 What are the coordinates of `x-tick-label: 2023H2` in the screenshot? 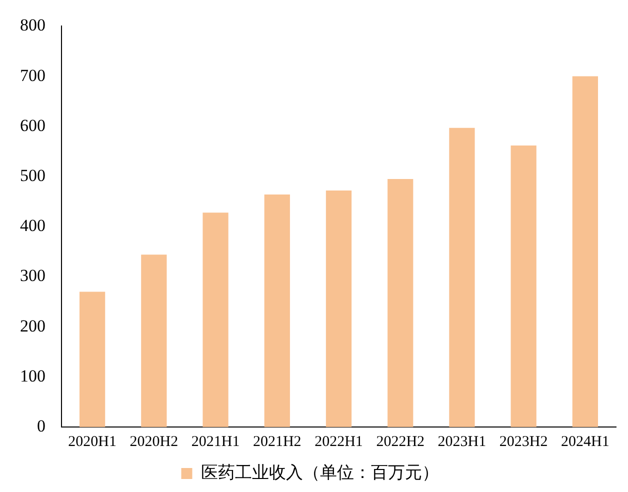 It's located at (523, 442).